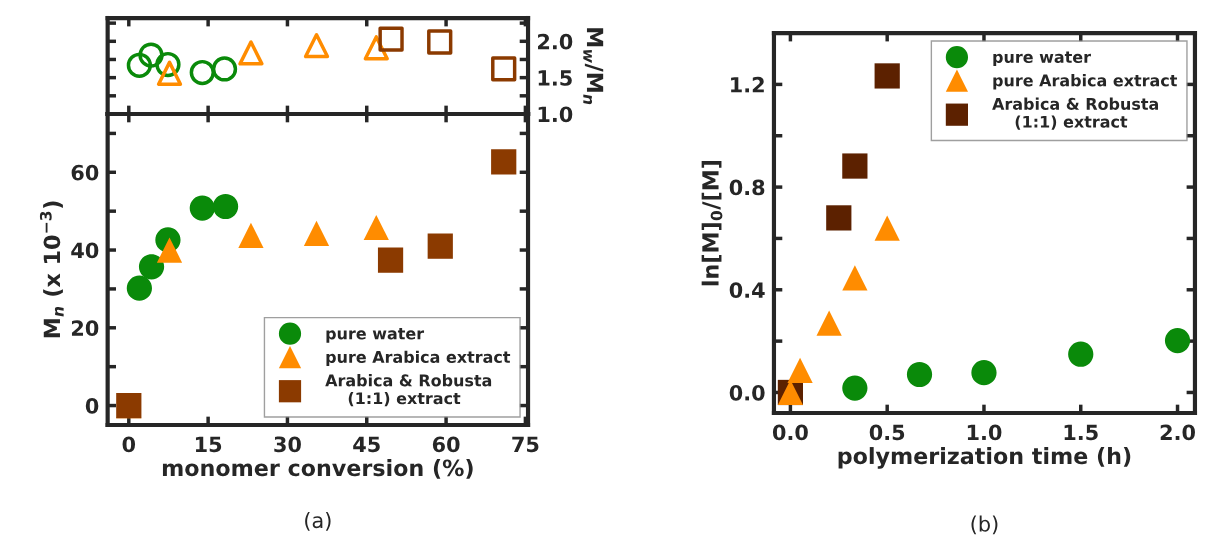 The width and height of the screenshot is (1215, 542). What do you see at coordinates (85, 172) in the screenshot?
I see `y-tick-label: 60` at bounding box center [85, 172].